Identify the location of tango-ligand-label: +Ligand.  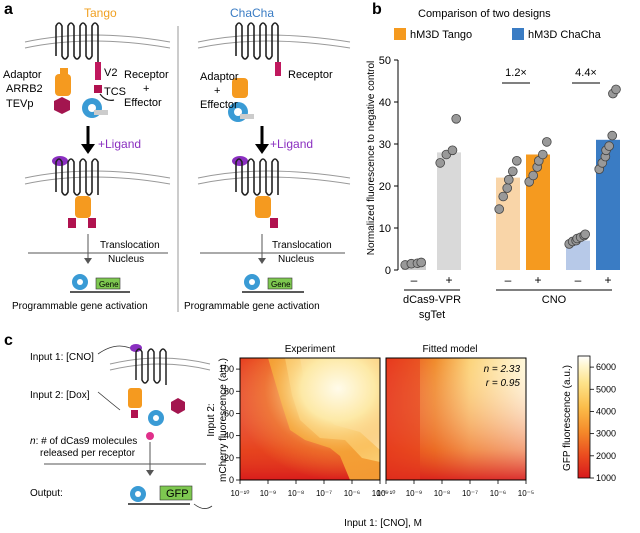
(119, 144).